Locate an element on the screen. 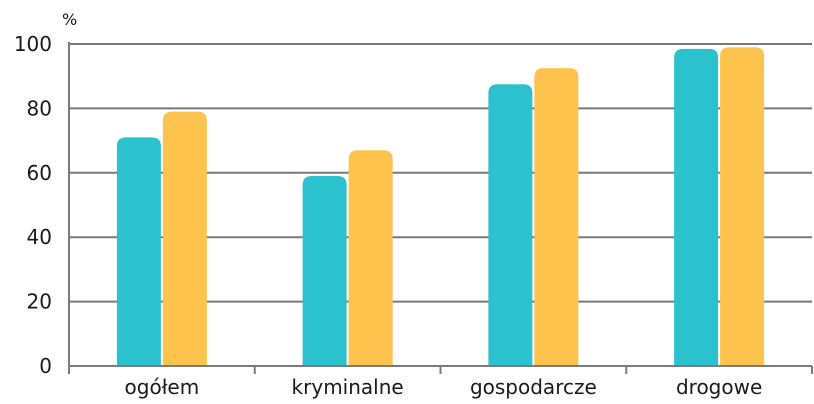 The height and width of the screenshot is (404, 814). x-tick-label-1: kryminalne is located at coordinates (348, 387).